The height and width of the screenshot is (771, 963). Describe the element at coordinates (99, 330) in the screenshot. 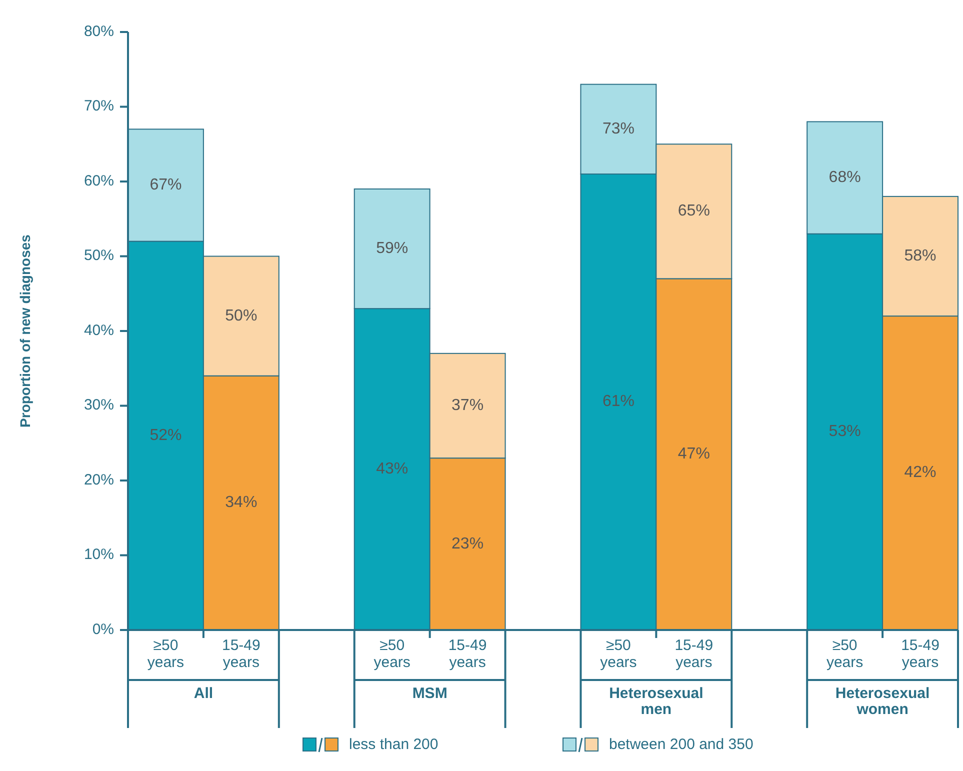

I see `y-tick-label: 40%` at that location.